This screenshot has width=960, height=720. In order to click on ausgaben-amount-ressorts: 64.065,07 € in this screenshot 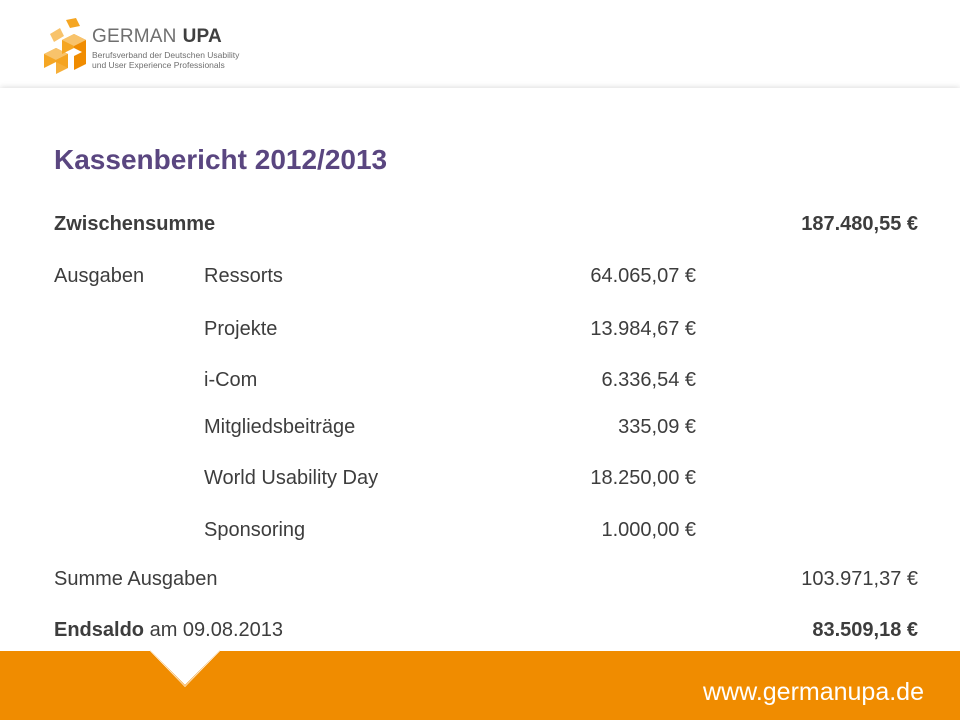, I will do `click(643, 276)`.